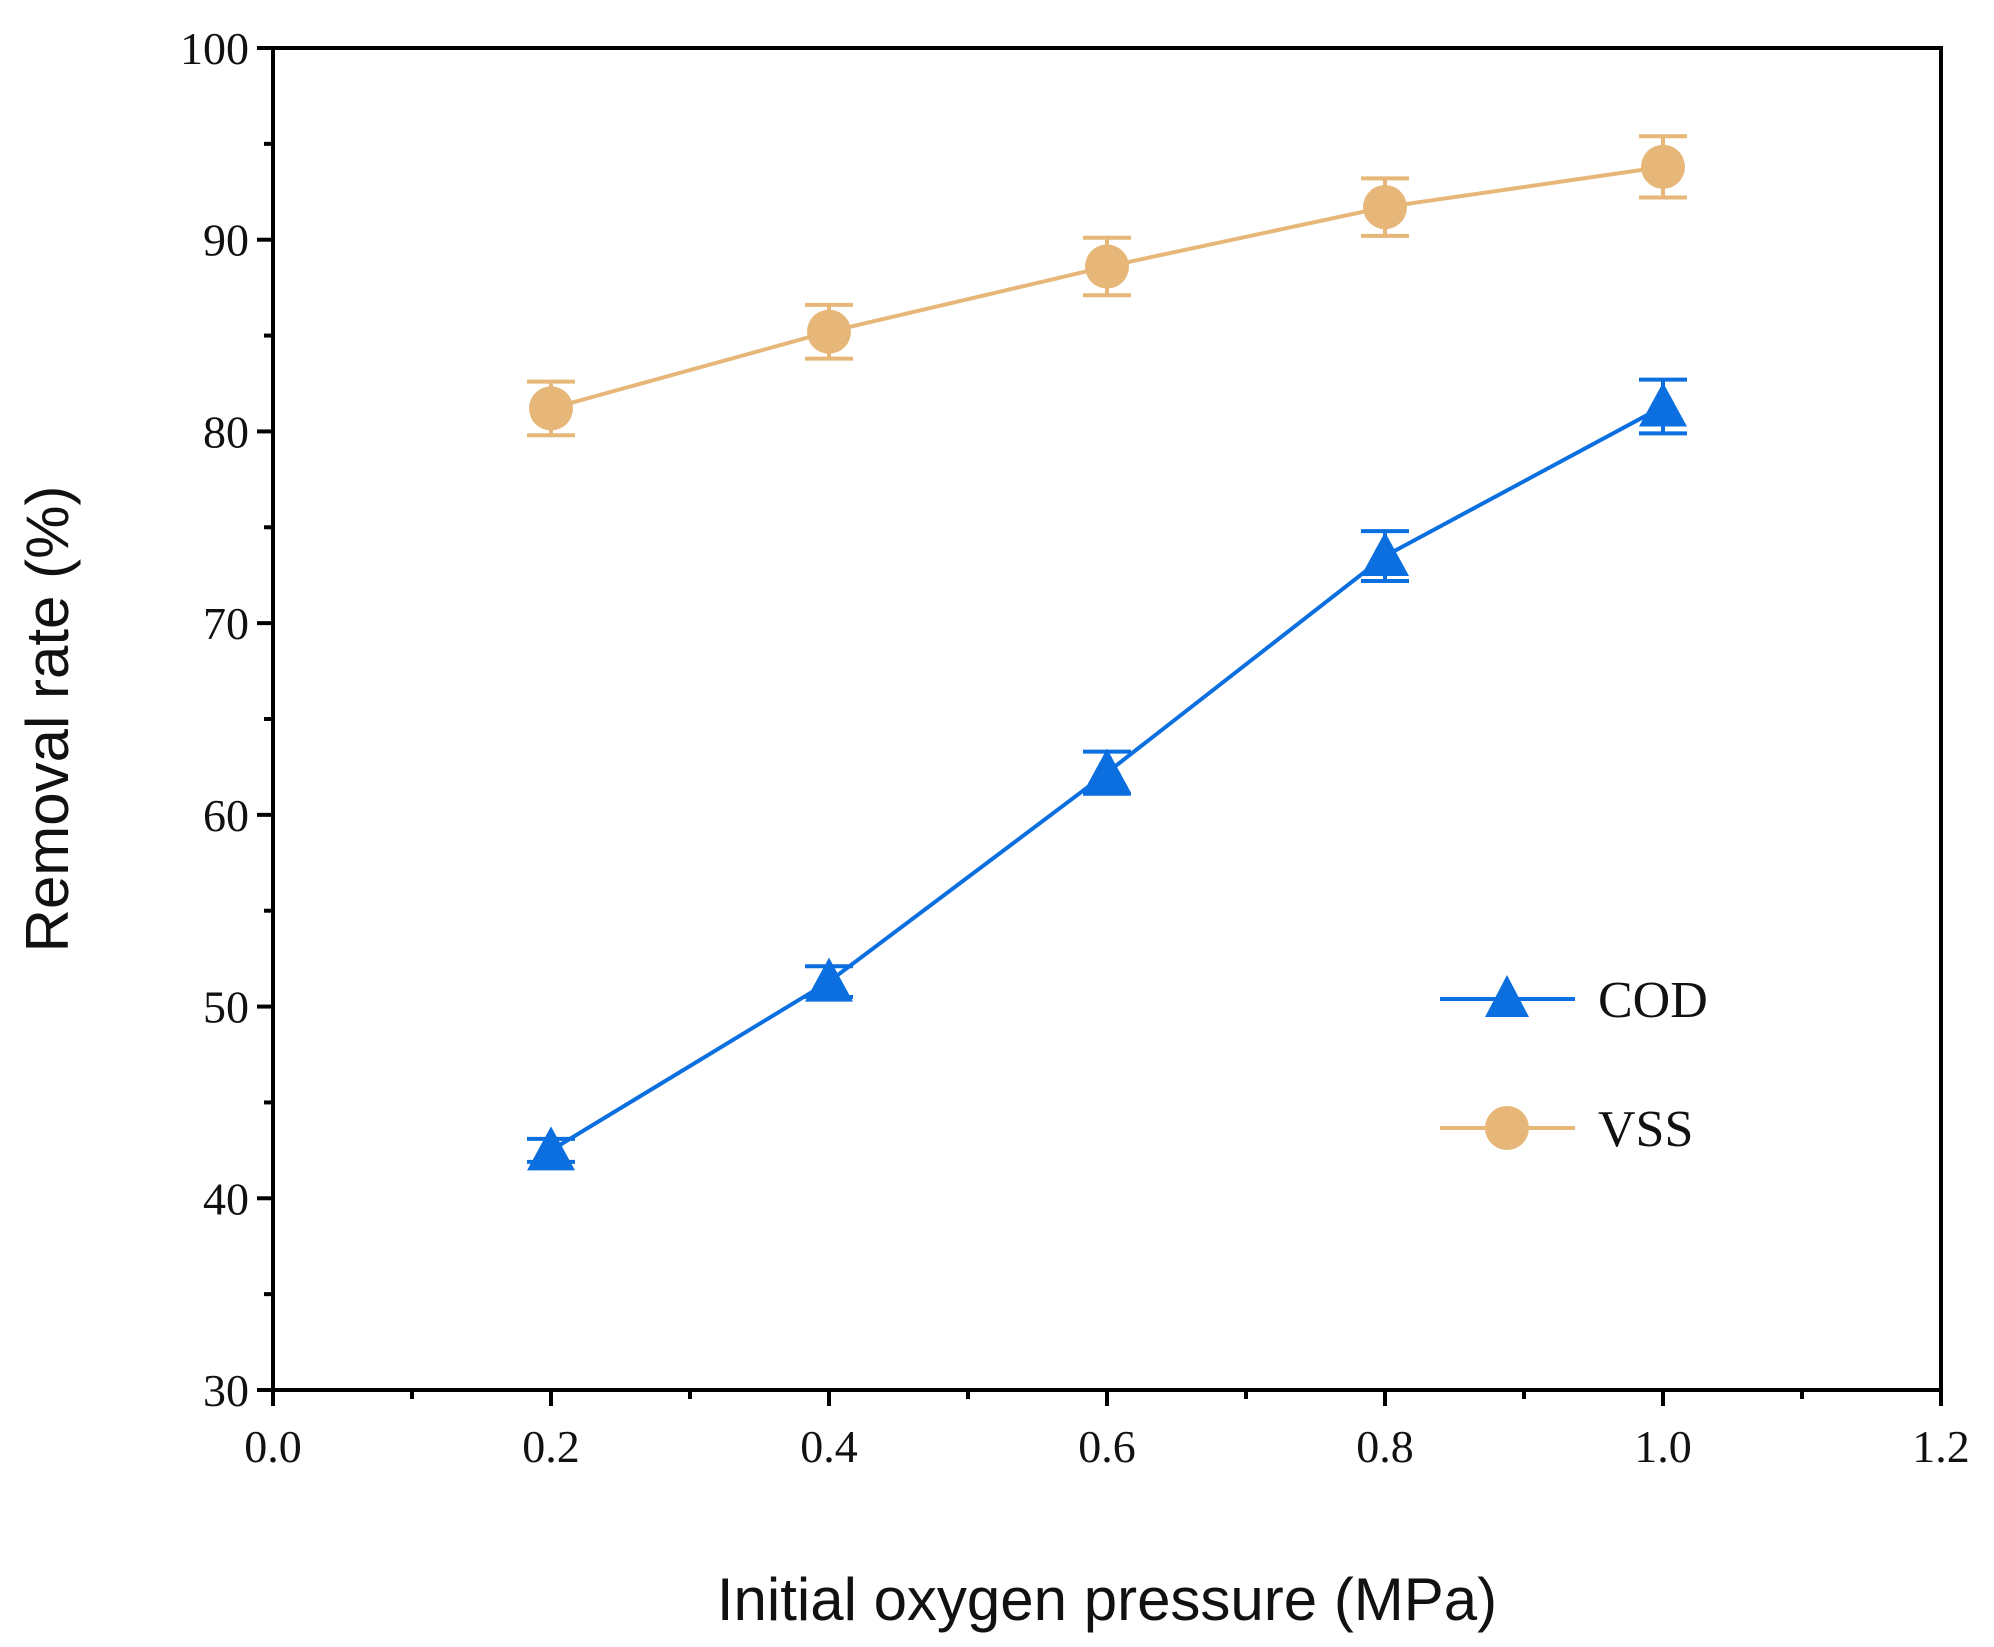 This screenshot has height=1647, width=1994. I want to click on y-tick-label: 30, so click(226, 1390).